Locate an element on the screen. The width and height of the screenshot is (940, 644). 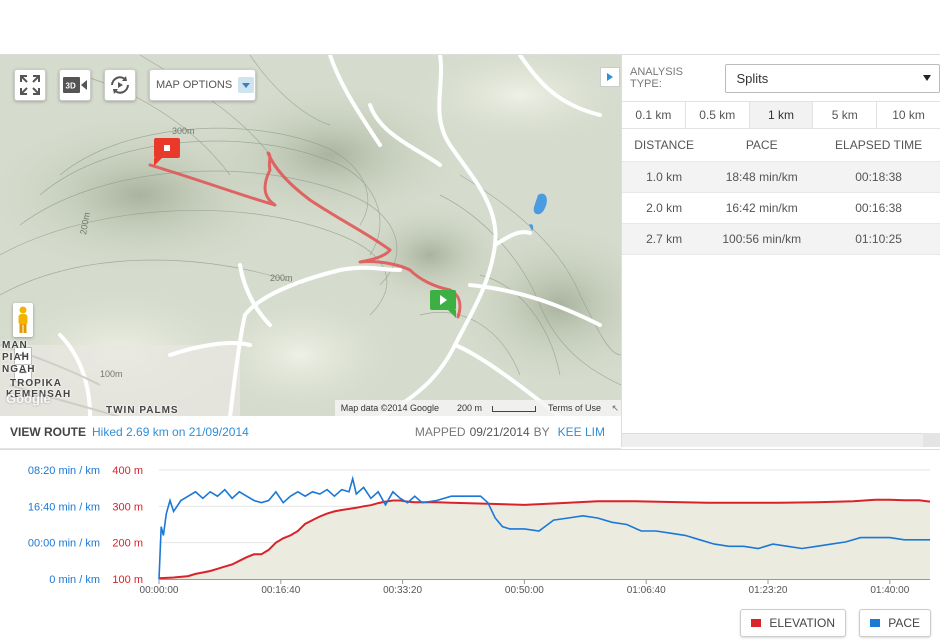
analysis-type-select: Splits is located at coordinates (832, 78).